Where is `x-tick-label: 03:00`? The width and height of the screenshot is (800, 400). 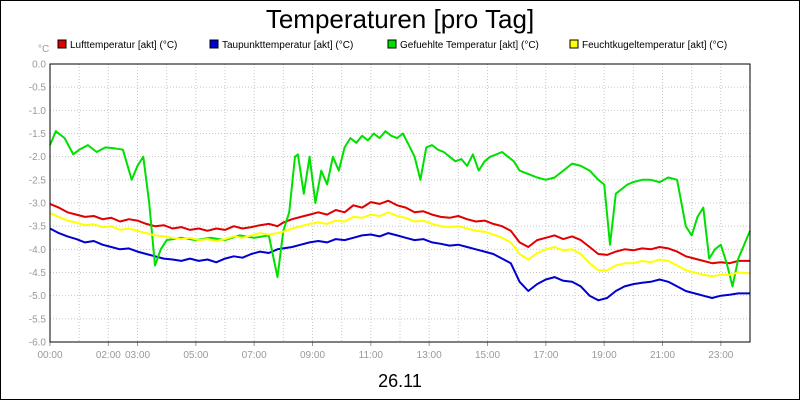
x-tick-label: 03:00 is located at coordinates (137, 355).